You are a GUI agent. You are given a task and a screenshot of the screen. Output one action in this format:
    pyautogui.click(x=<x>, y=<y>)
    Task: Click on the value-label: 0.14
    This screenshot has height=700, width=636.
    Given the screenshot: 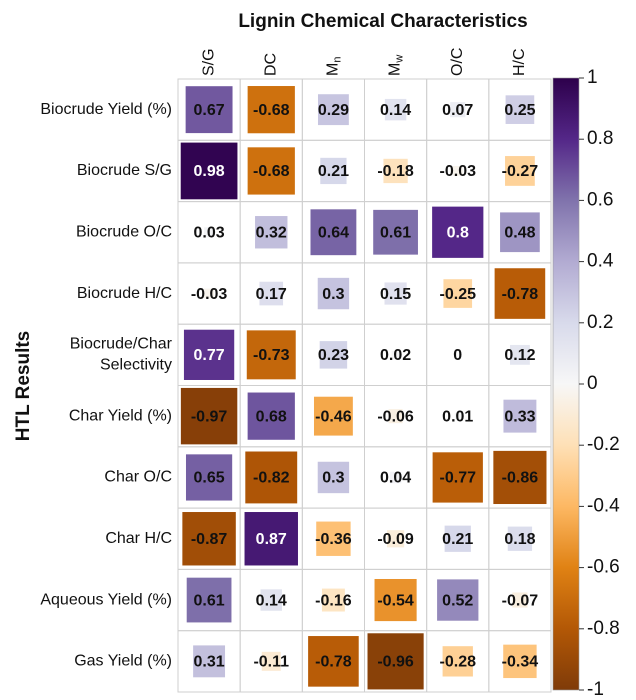 What is the action you would take?
    pyautogui.click(x=271, y=600)
    